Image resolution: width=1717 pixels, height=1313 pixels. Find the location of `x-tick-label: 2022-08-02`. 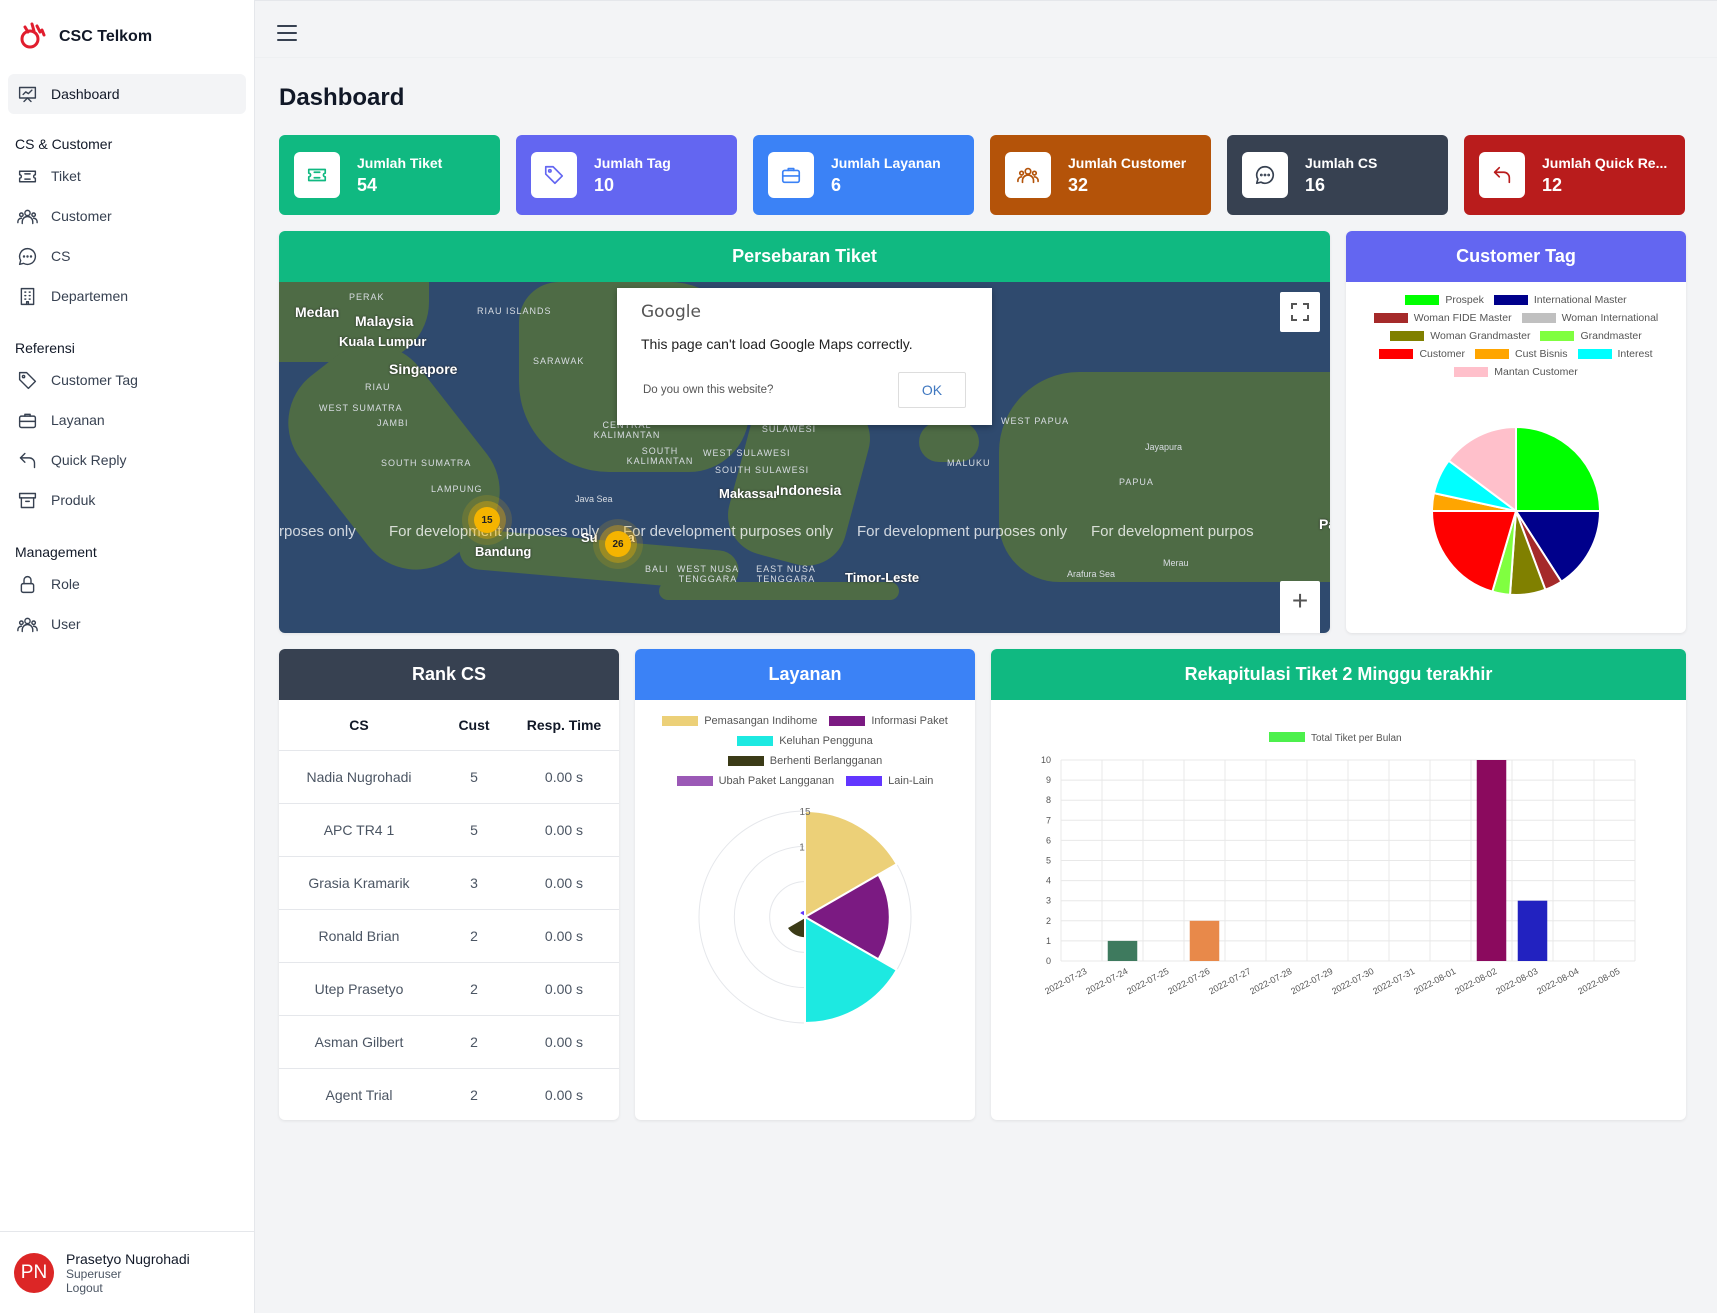

x-tick-label: 2022-08-02 is located at coordinates (1475, 981).